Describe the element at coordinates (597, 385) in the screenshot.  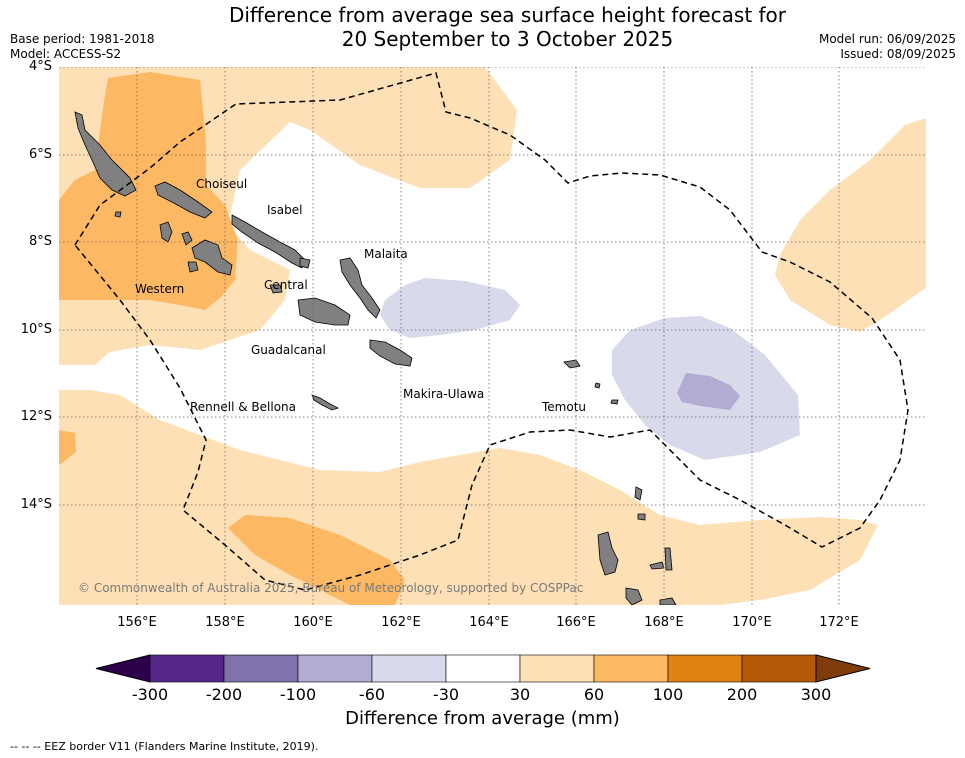
I see `utupua-island` at that location.